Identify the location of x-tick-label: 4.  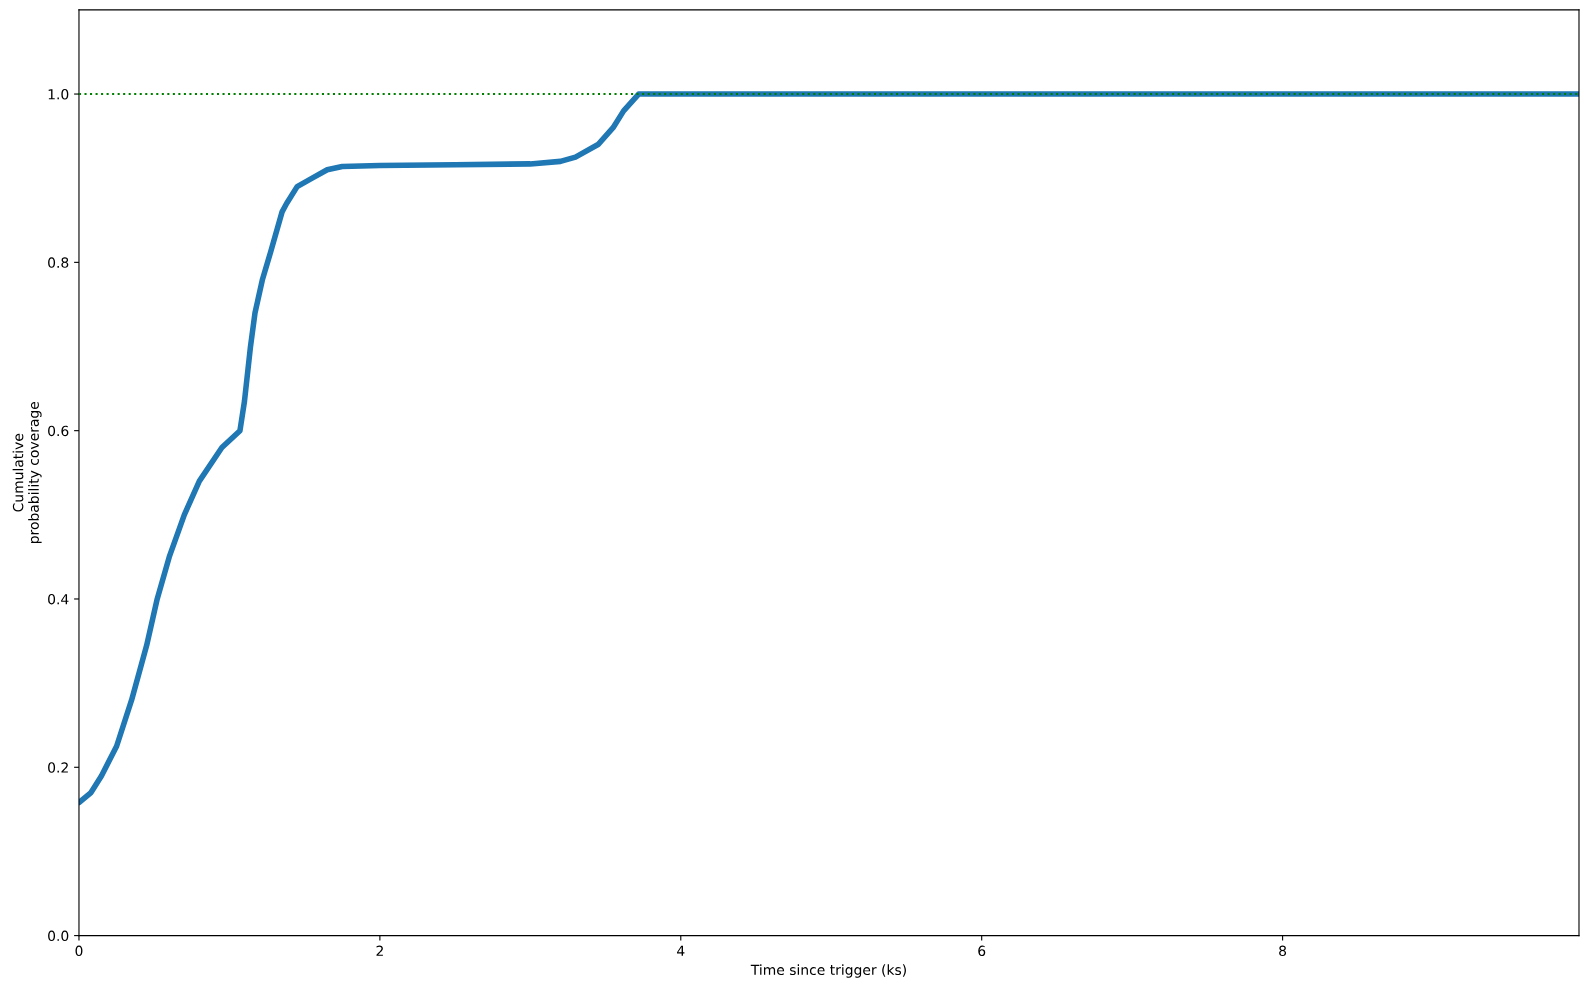
(681, 950).